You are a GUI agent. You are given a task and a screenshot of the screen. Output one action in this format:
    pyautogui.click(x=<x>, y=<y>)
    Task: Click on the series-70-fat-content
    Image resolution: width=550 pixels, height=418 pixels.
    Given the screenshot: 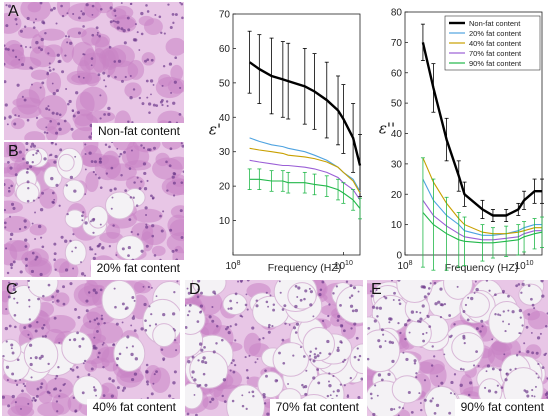 What is the action you would take?
    pyautogui.click(x=305, y=180)
    